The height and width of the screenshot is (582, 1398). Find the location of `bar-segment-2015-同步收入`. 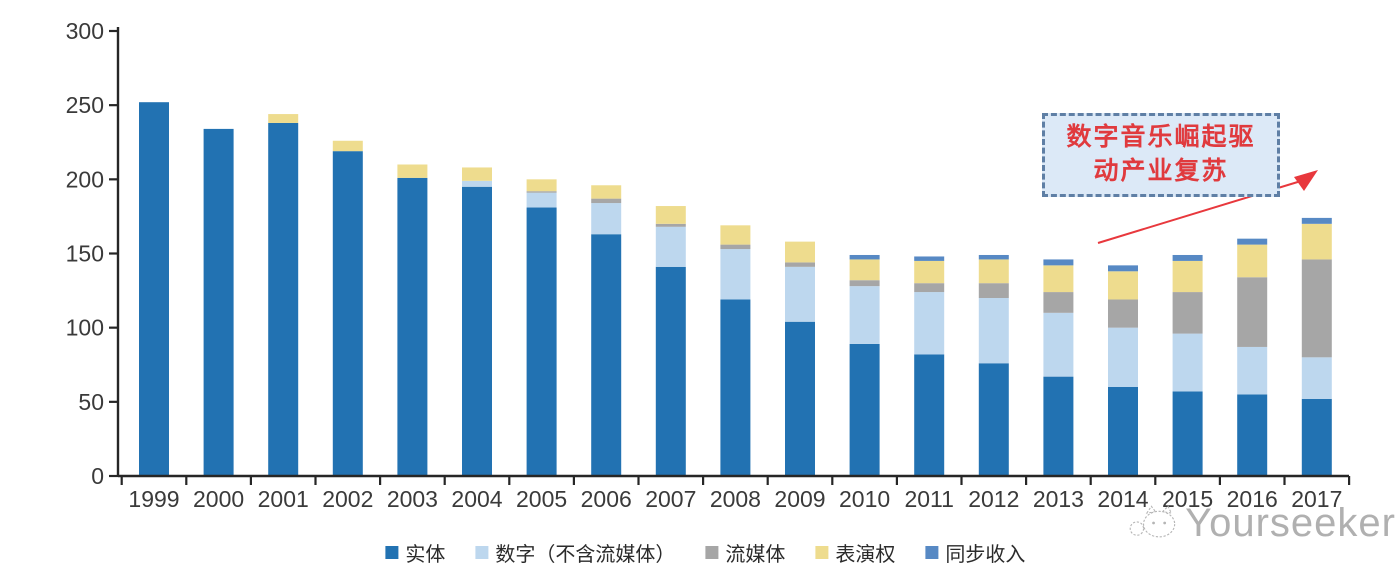

bar-segment-2015-同步收入 is located at coordinates (1187, 257).